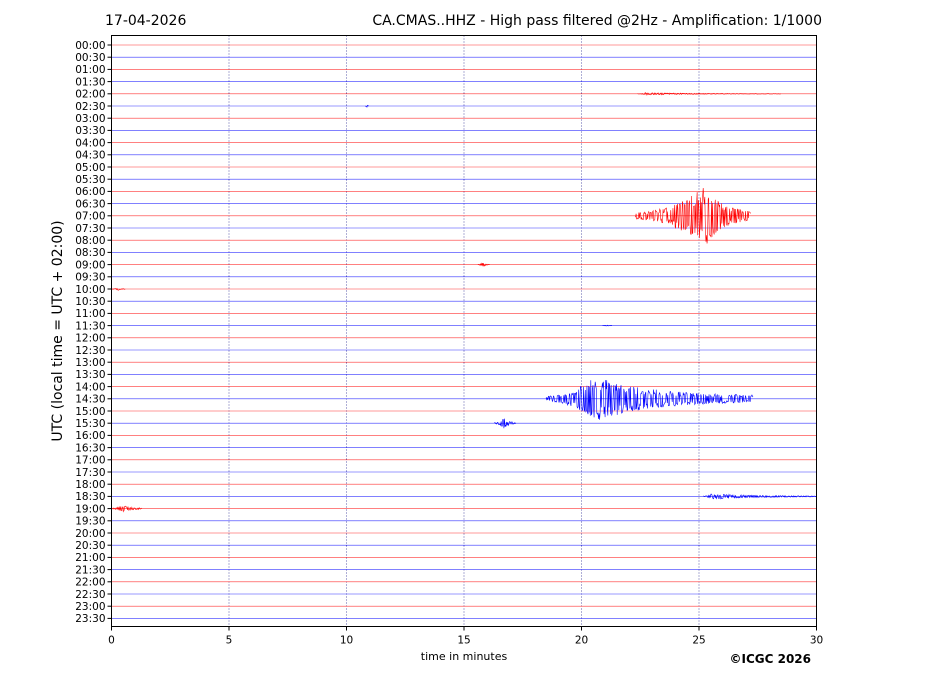  Describe the element at coordinates (90, 448) in the screenshot. I see `y-tick-label: 16:30` at that location.